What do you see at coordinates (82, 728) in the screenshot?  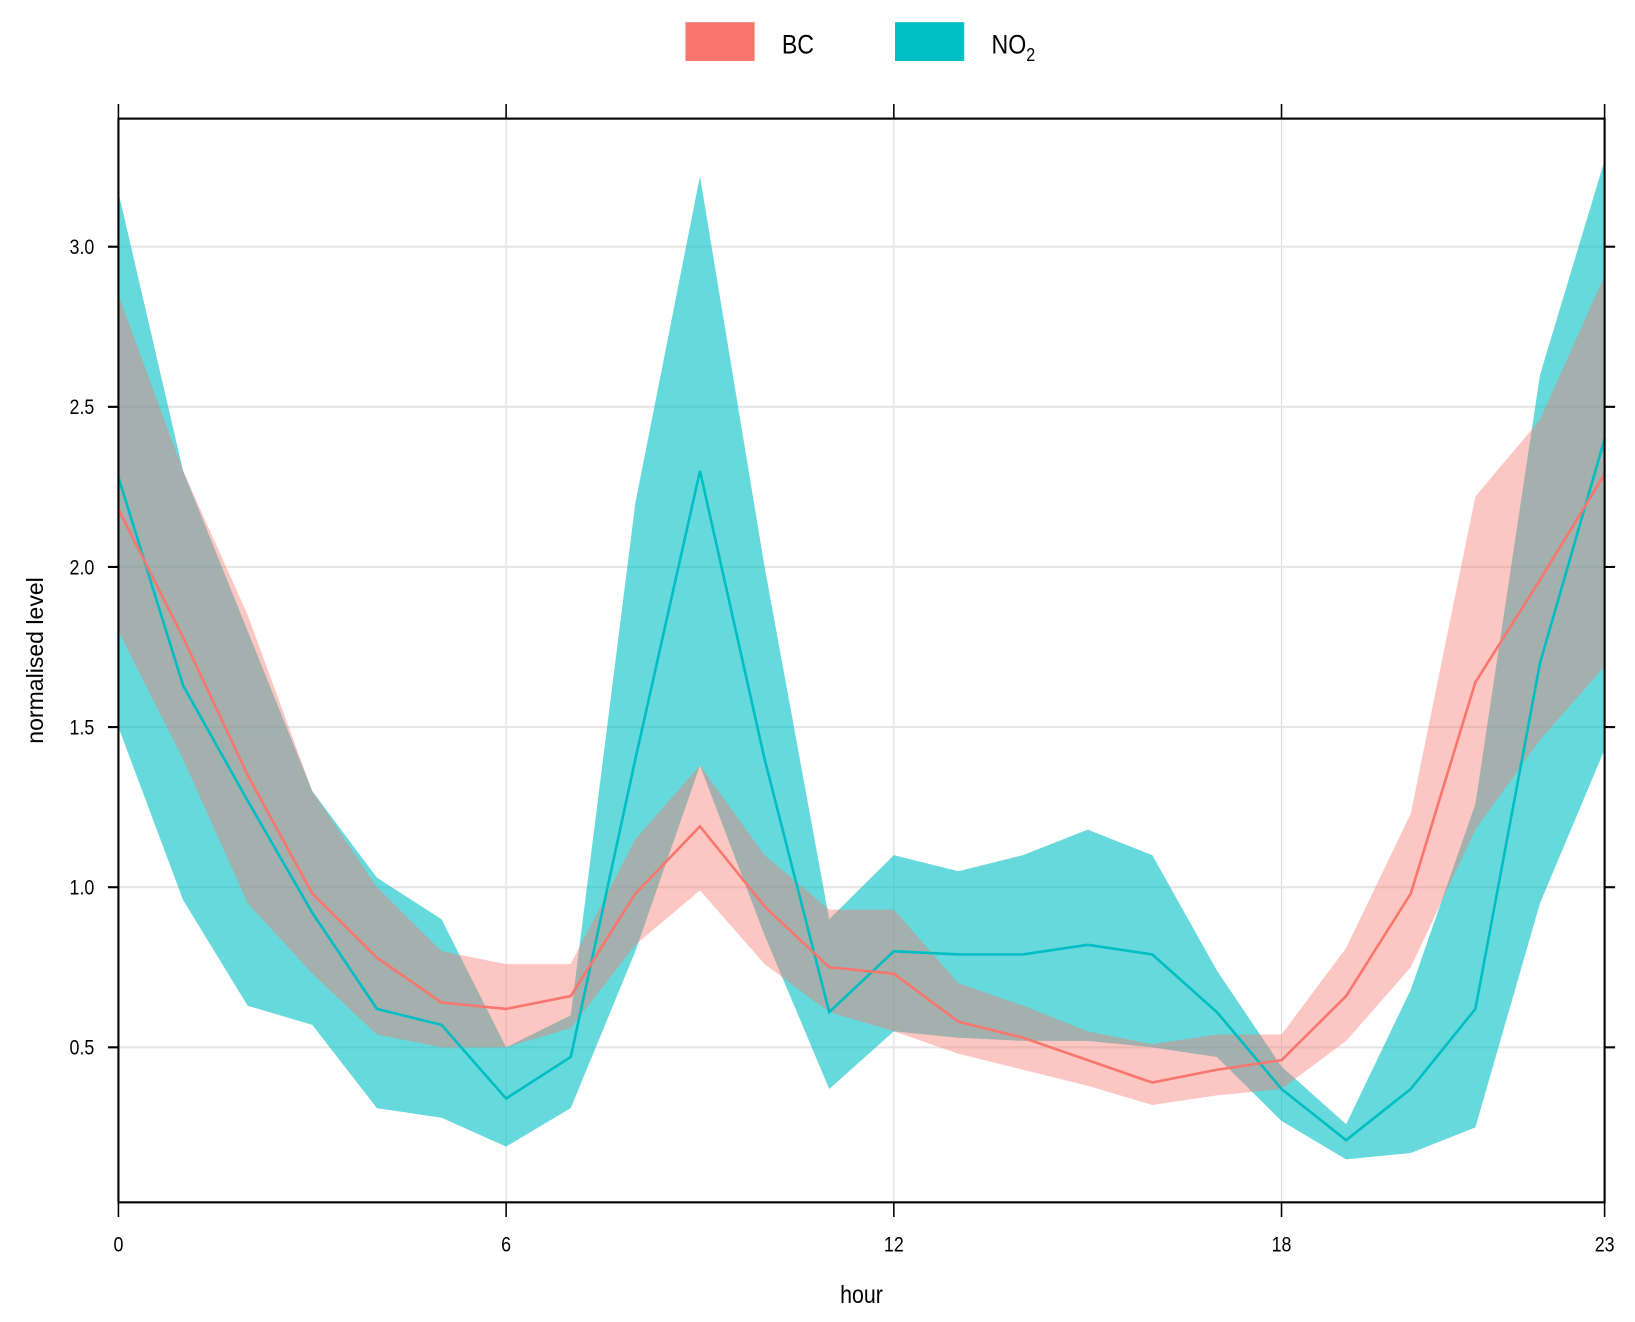 I see `y-tick-label: 1.5` at bounding box center [82, 728].